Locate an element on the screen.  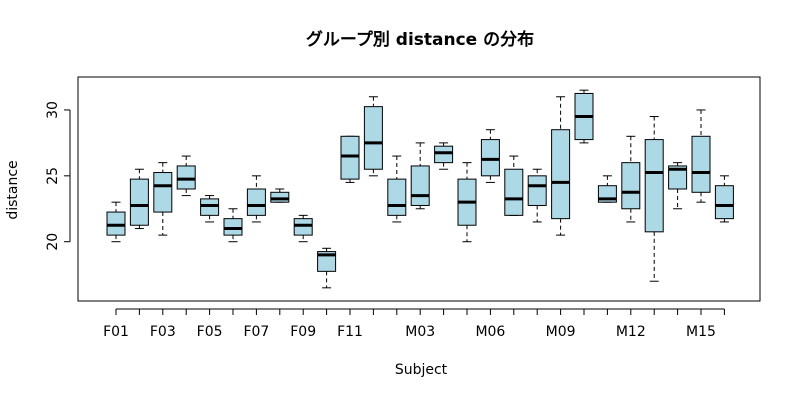
x-tick-label-M03: M03 is located at coordinates (420, 332).